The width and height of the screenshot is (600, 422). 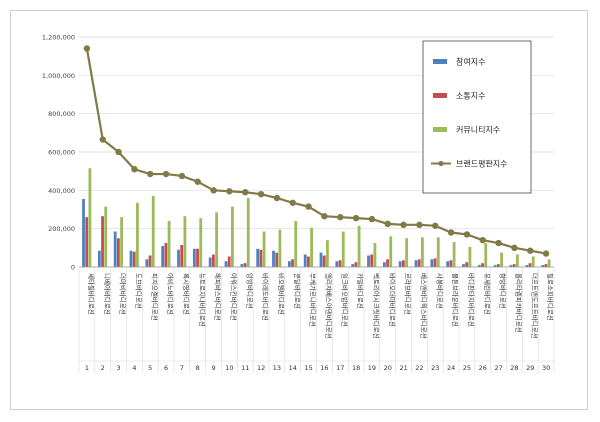 What do you see at coordinates (503, 291) in the screenshot?
I see `category-label: 향방바디로션` at bounding box center [503, 291].